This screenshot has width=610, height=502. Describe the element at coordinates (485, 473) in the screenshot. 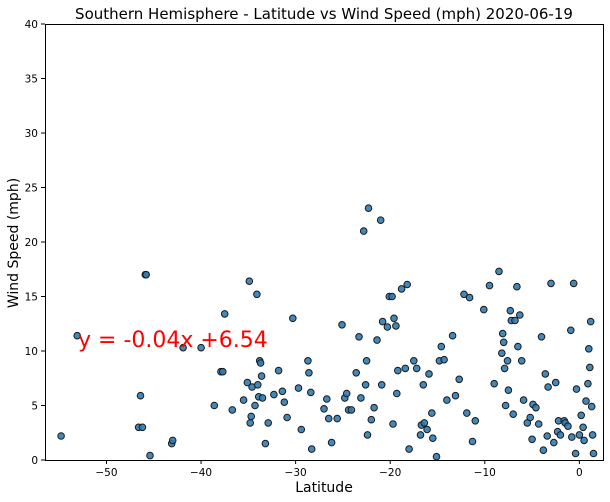

I see `x-tick-label: −10` at that location.